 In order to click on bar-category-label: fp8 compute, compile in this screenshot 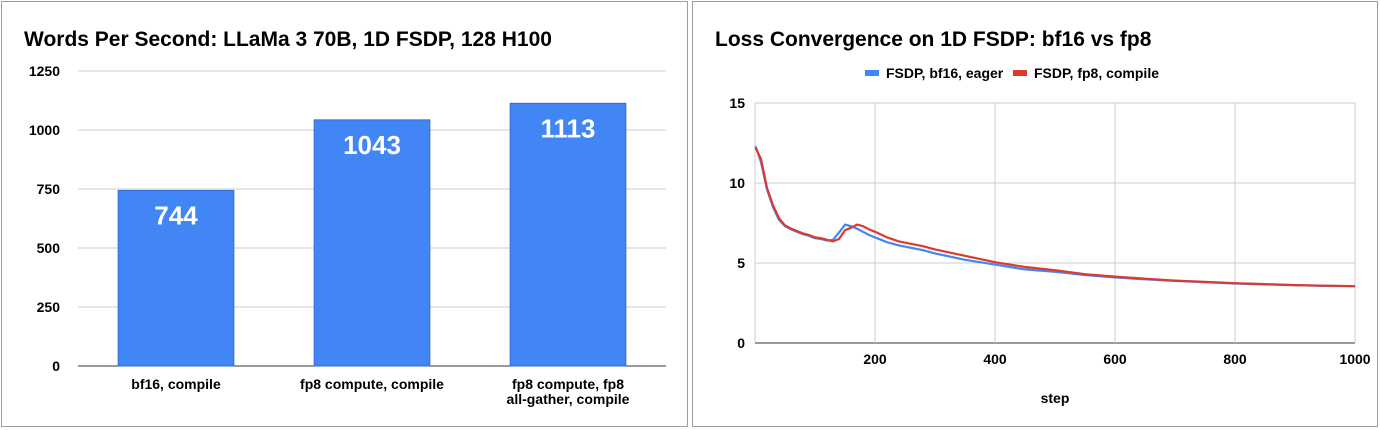, I will do `click(372, 384)`.